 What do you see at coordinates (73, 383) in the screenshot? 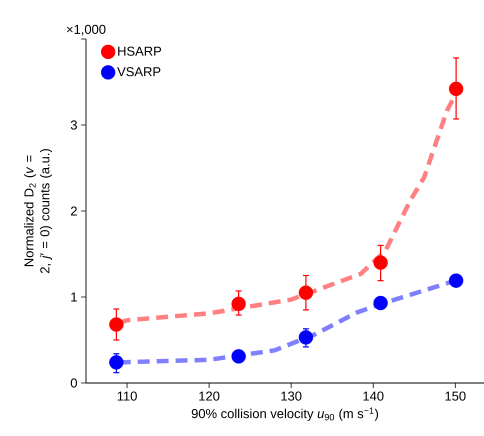
I see `y-tick-label: 0` at bounding box center [73, 383].